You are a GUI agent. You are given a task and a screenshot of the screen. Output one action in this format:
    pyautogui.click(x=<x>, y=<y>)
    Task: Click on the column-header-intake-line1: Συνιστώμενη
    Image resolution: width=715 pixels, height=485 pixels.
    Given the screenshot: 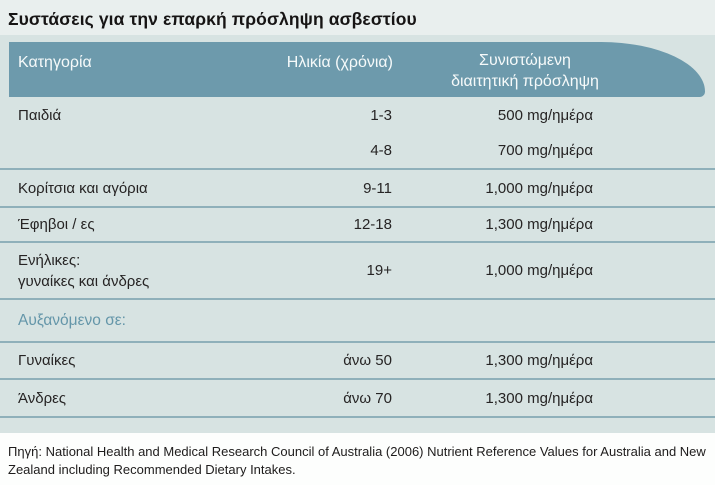 What is the action you would take?
    pyautogui.click(x=525, y=60)
    